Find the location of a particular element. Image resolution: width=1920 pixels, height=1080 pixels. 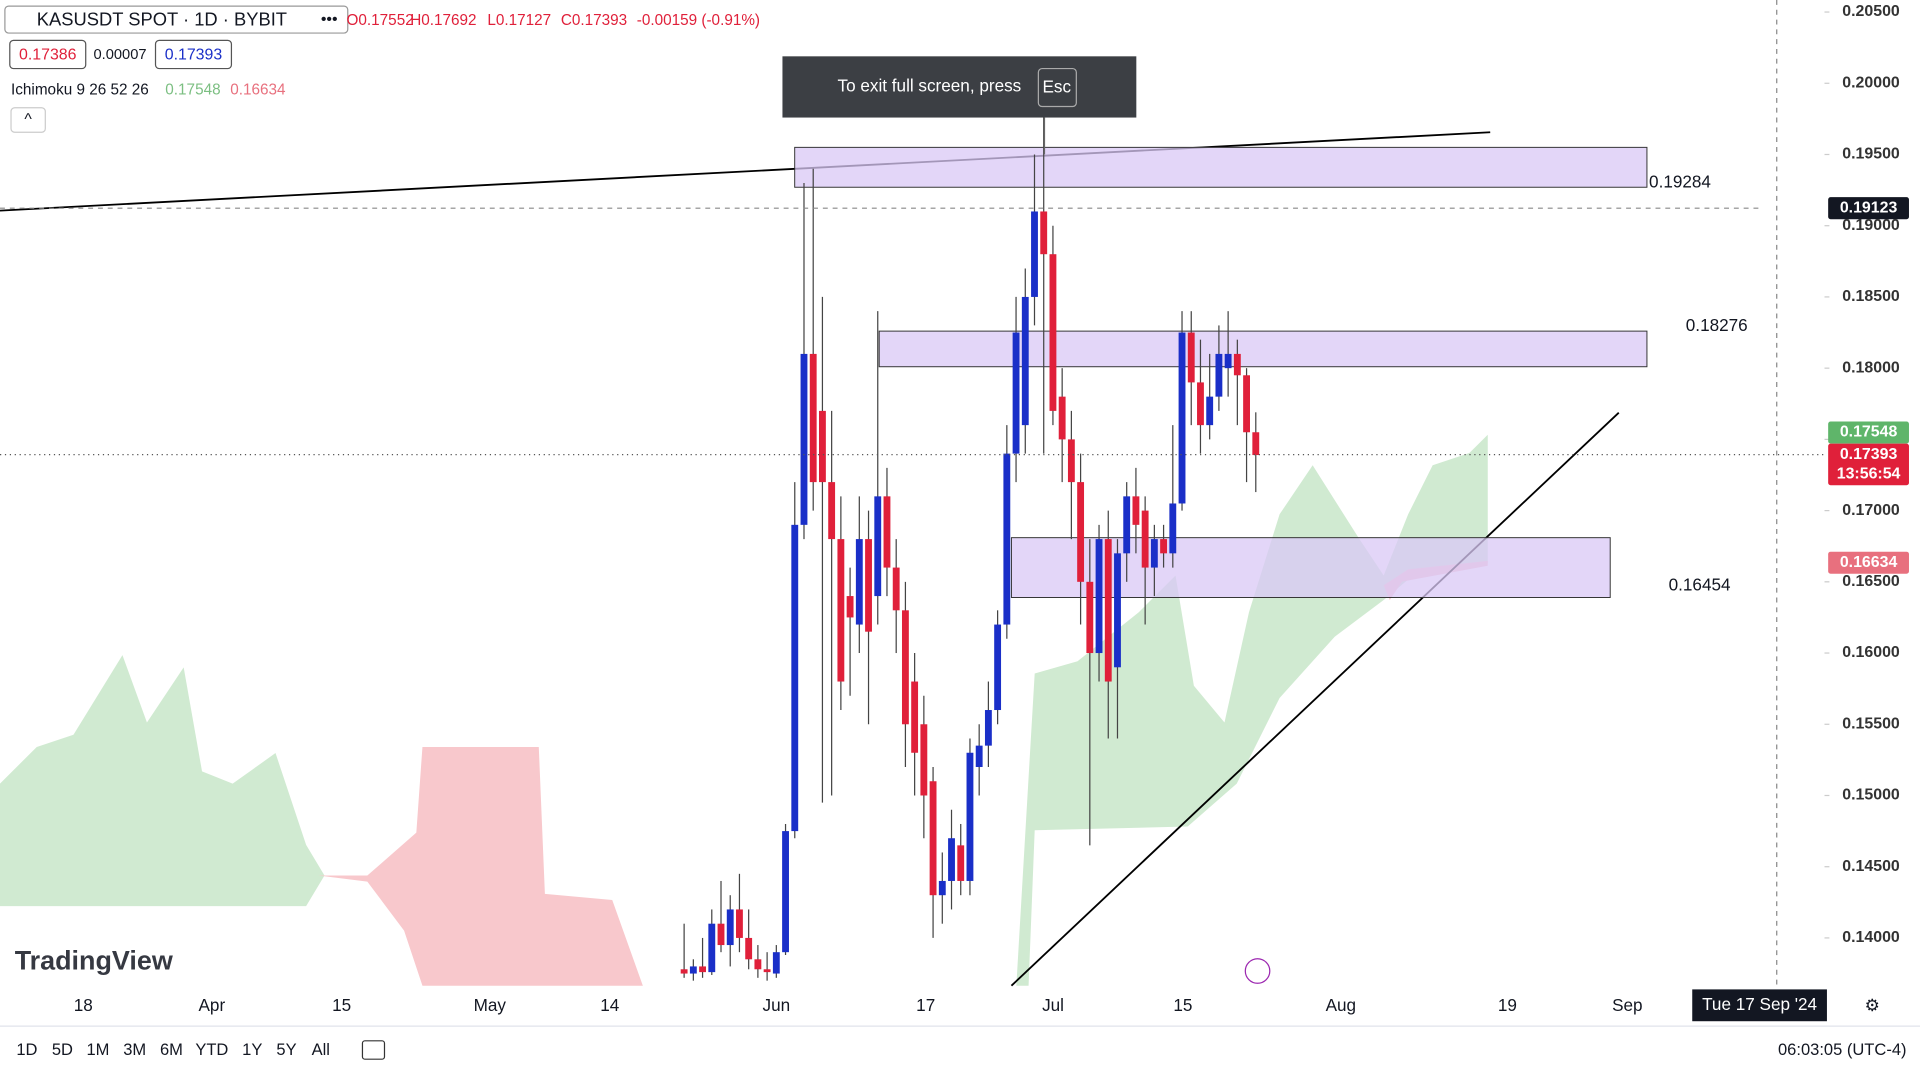

price-tag-label: 0.17548 is located at coordinates (1869, 432).